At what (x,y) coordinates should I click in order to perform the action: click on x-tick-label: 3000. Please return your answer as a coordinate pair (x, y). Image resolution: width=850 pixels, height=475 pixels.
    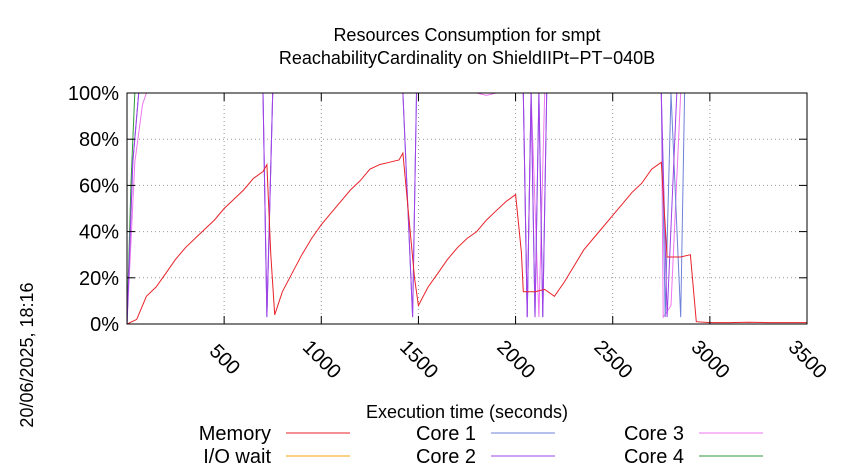
    Looking at the image, I should click on (710, 359).